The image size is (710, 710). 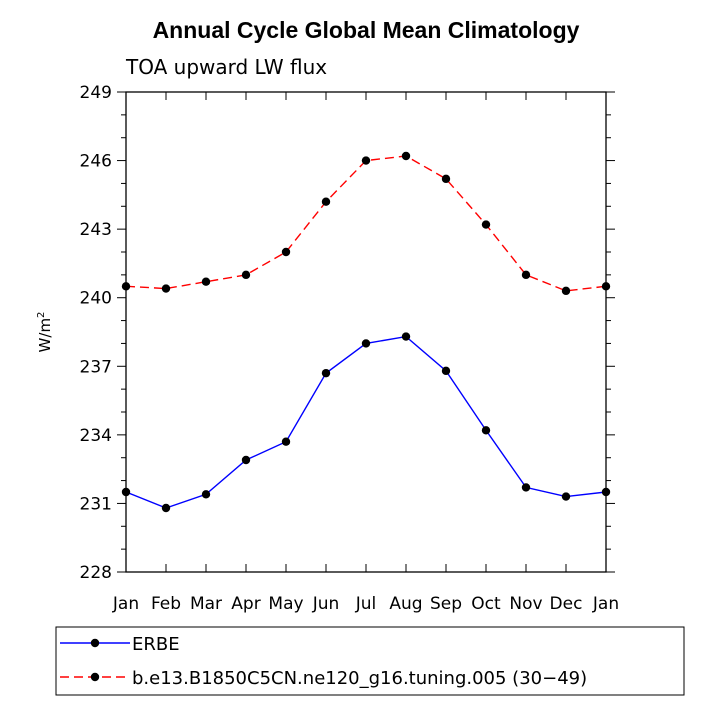 What do you see at coordinates (96, 162) in the screenshot?
I see `y-tick-label: 246` at bounding box center [96, 162].